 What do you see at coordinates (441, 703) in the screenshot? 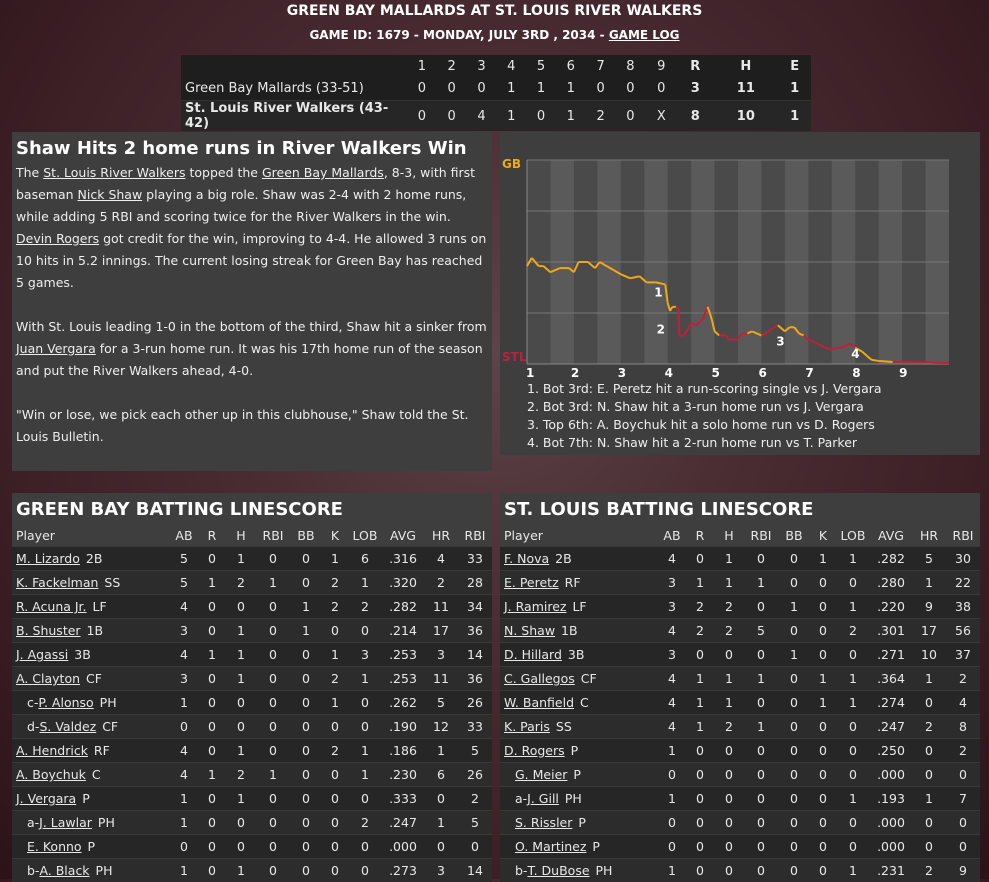
I see `batting-stat-cell: 5` at bounding box center [441, 703].